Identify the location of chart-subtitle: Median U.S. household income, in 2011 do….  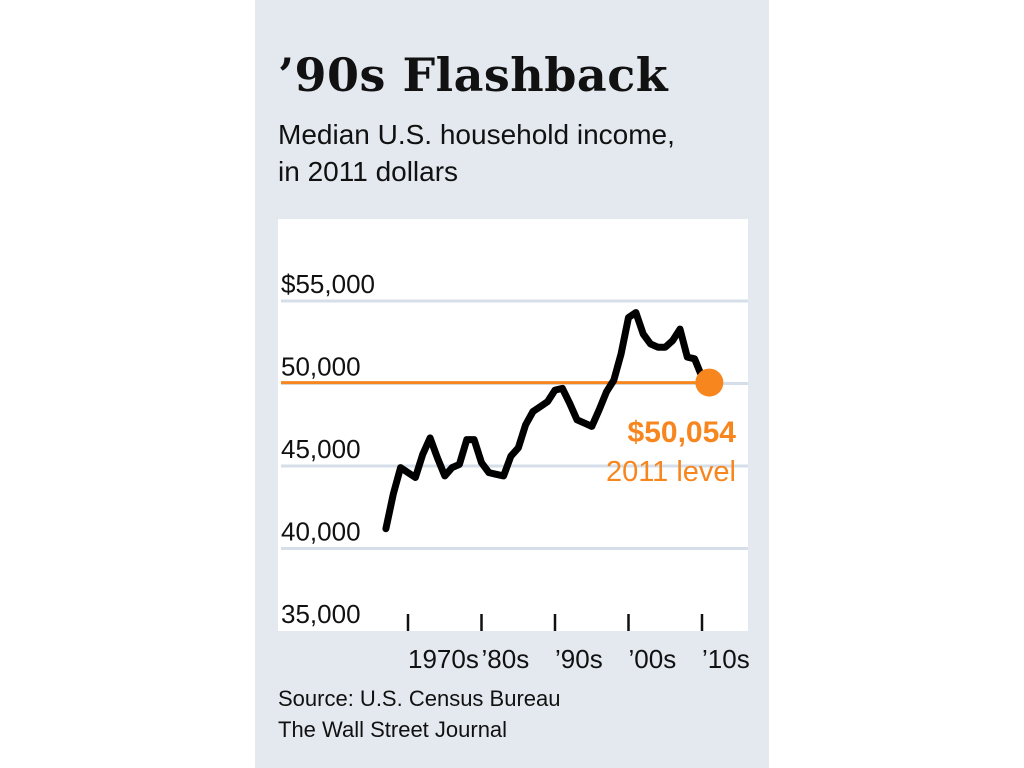
(513, 153).